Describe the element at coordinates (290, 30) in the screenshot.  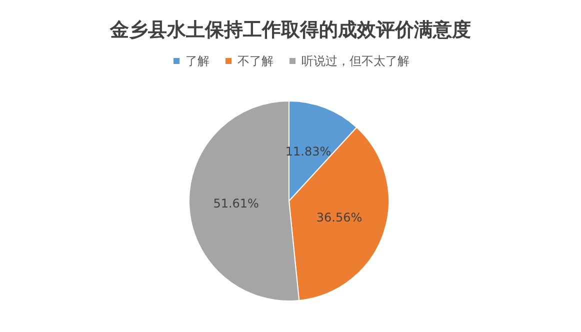
I see `chart-title: 金乡县水土保持工作取得的成效评价满意度` at that location.